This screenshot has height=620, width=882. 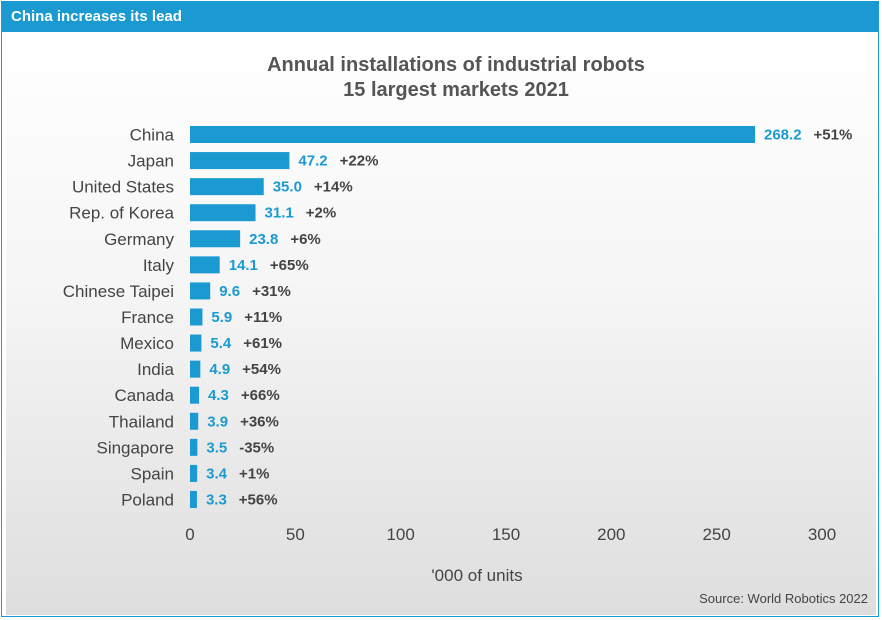 What do you see at coordinates (312, 161) in the screenshot?
I see `value-label: 47.2` at bounding box center [312, 161].